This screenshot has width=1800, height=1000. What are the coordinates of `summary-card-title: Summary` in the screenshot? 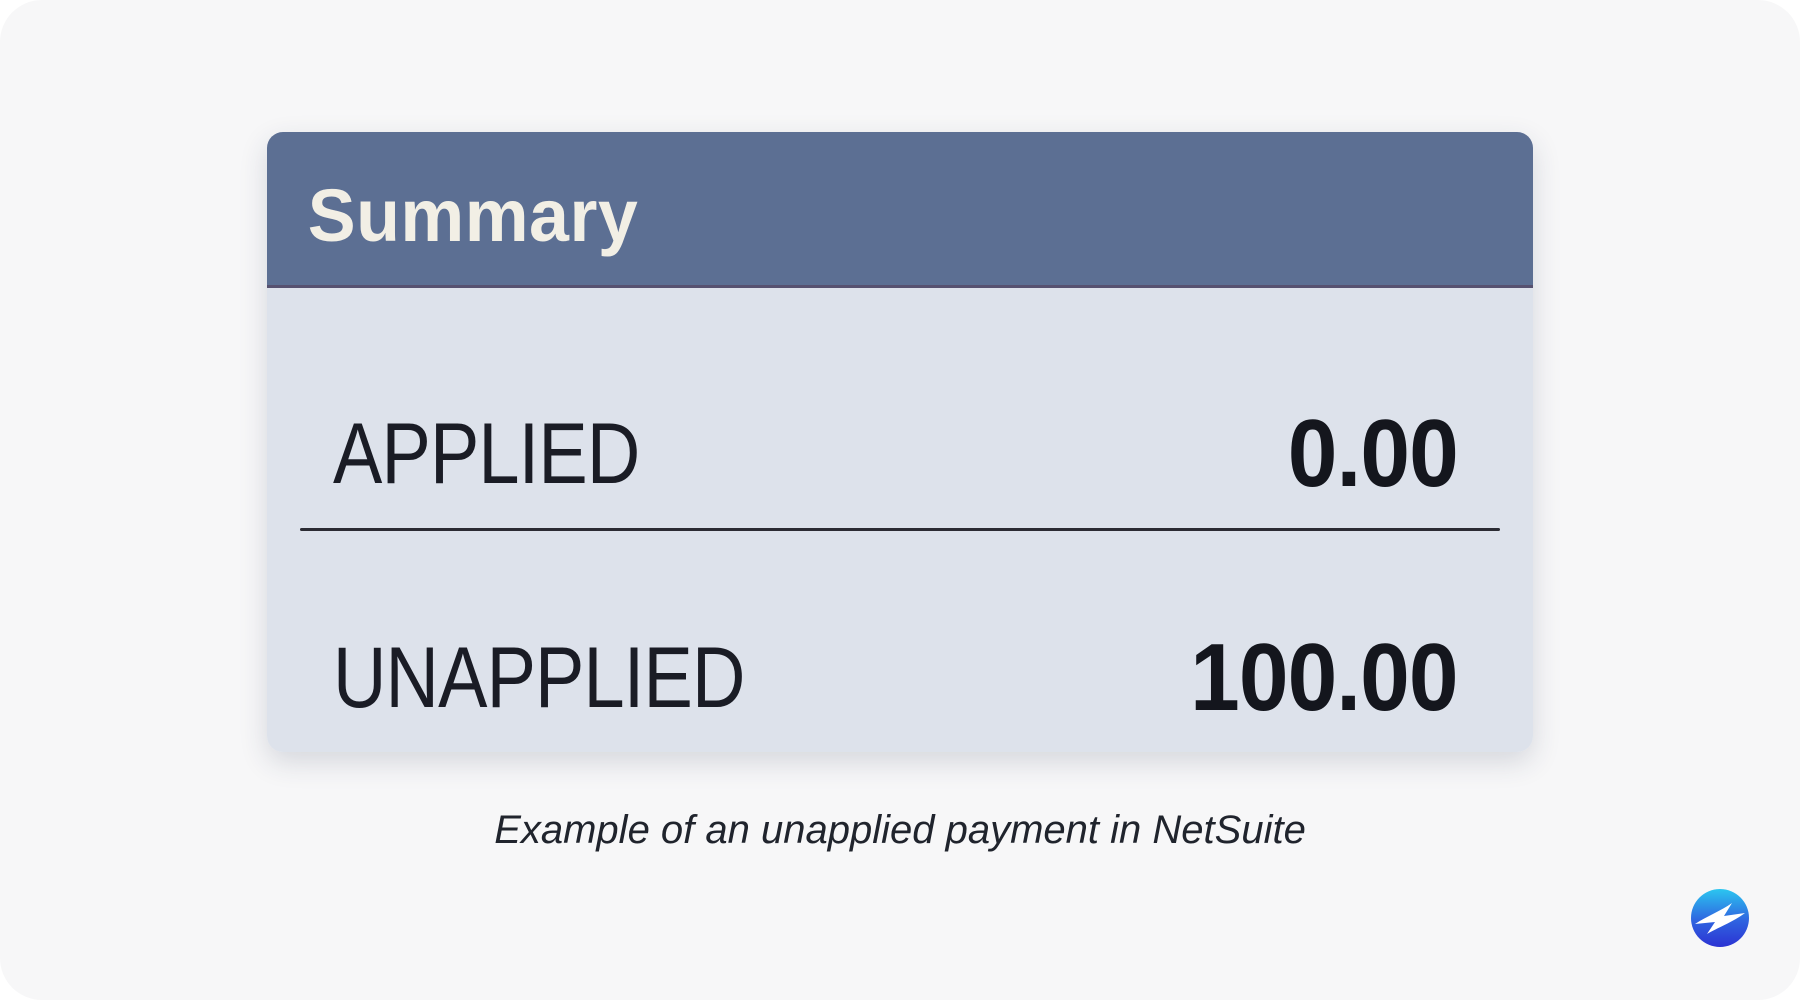 It's located at (473, 215).